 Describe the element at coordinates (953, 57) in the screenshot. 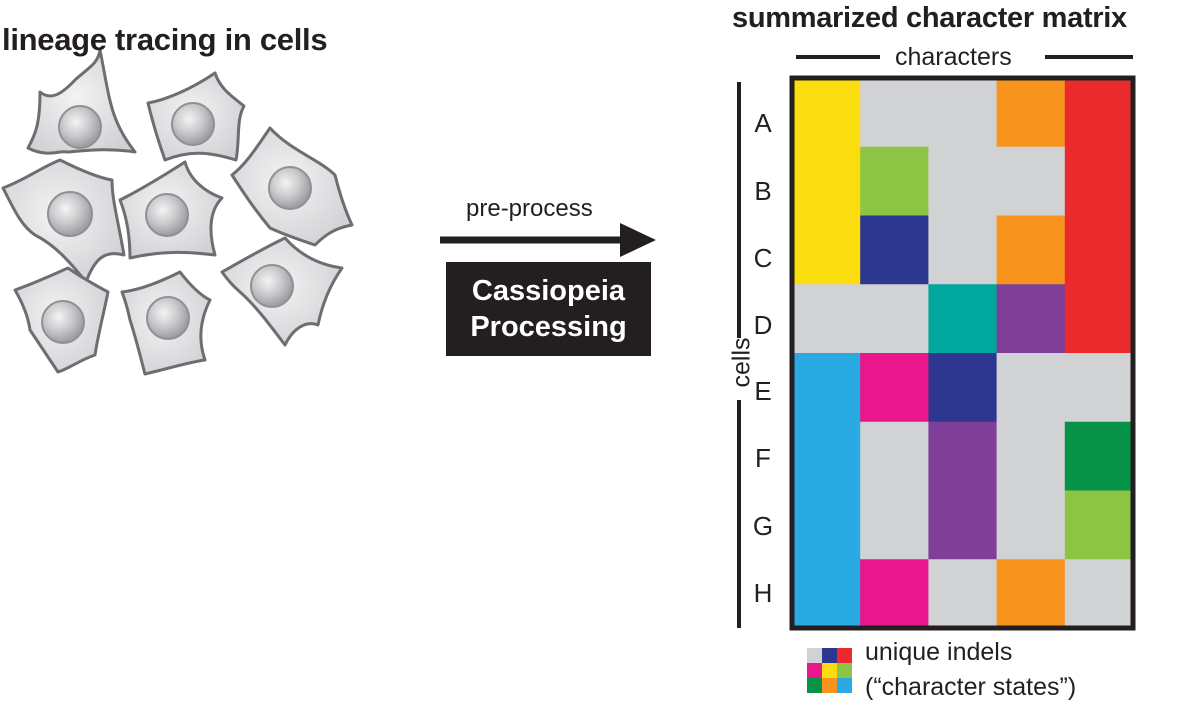

I see `characters-axis-label: characters` at that location.